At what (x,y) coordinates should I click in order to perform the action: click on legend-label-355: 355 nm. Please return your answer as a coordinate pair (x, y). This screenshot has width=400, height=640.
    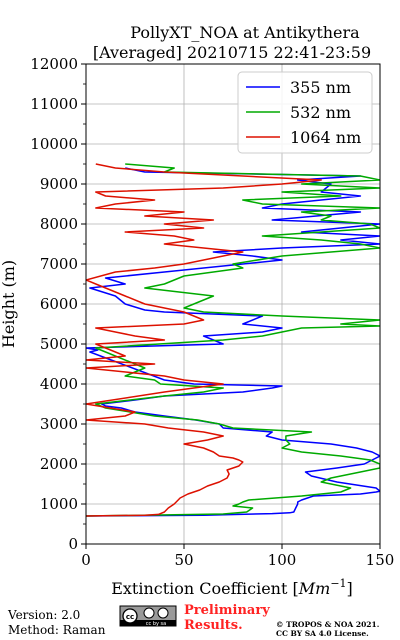
    Looking at the image, I should click on (320, 87).